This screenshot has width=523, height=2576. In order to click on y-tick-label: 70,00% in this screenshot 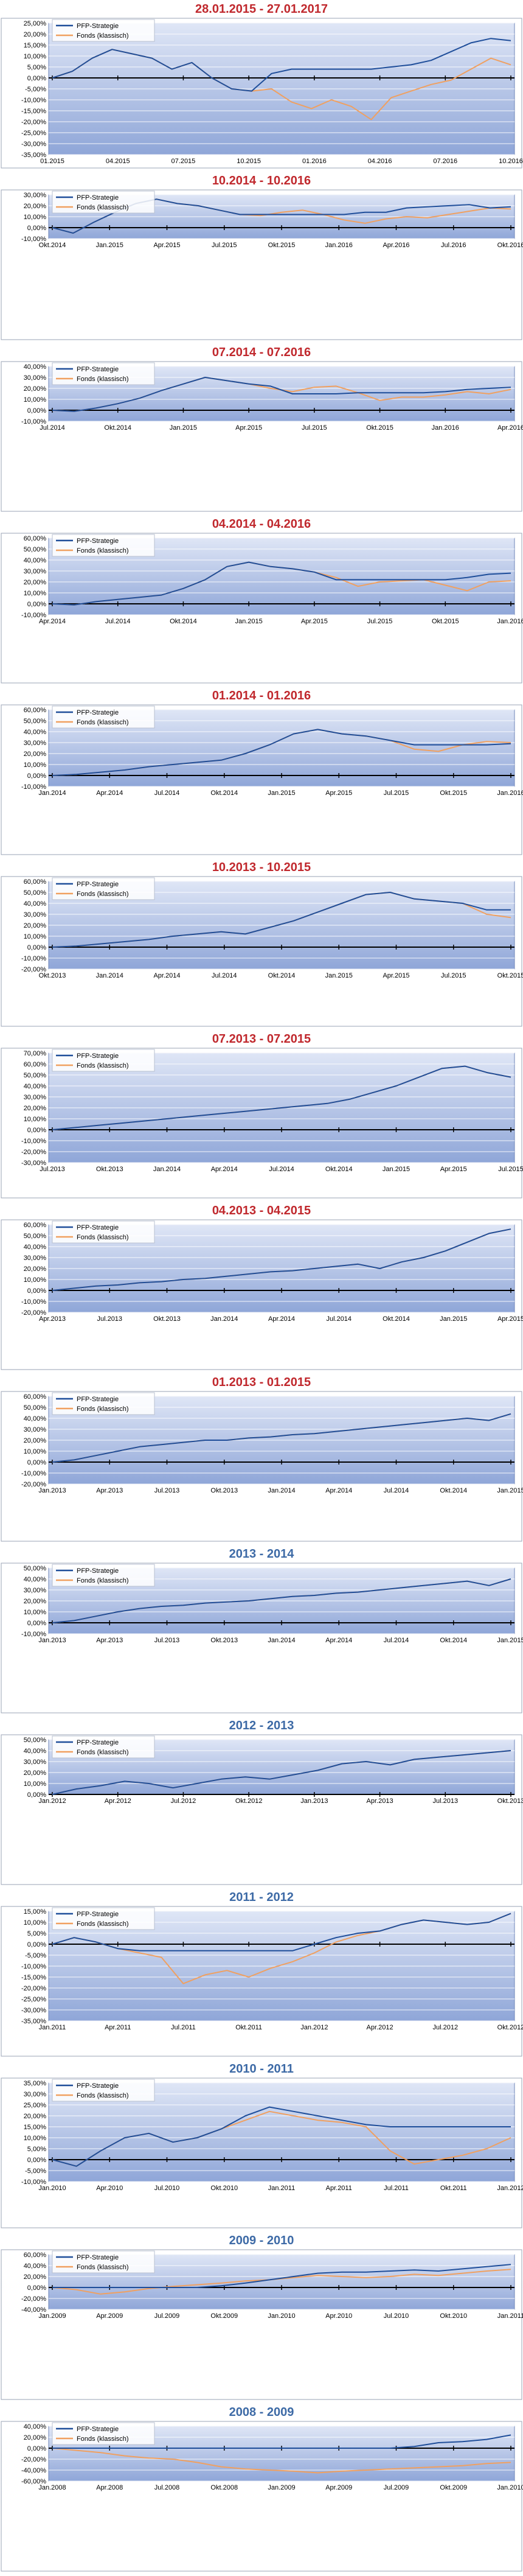, I will do `click(36, 1053)`.